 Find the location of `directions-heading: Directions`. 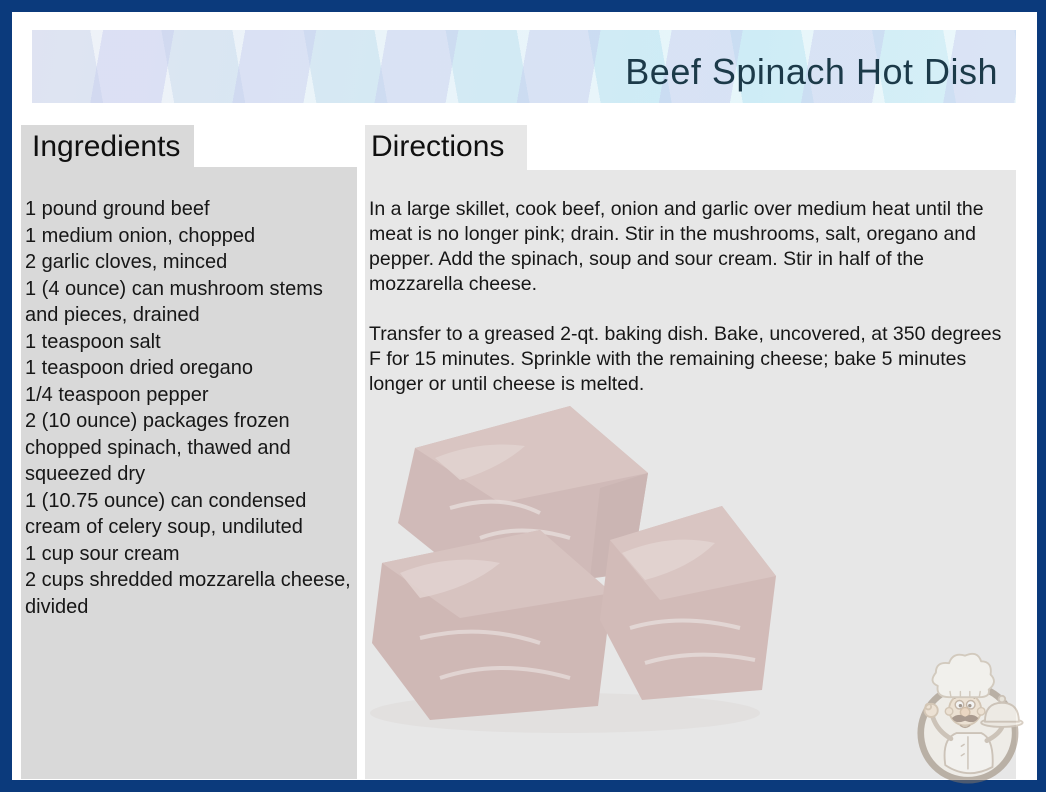

directions-heading: Directions is located at coordinates (438, 146).